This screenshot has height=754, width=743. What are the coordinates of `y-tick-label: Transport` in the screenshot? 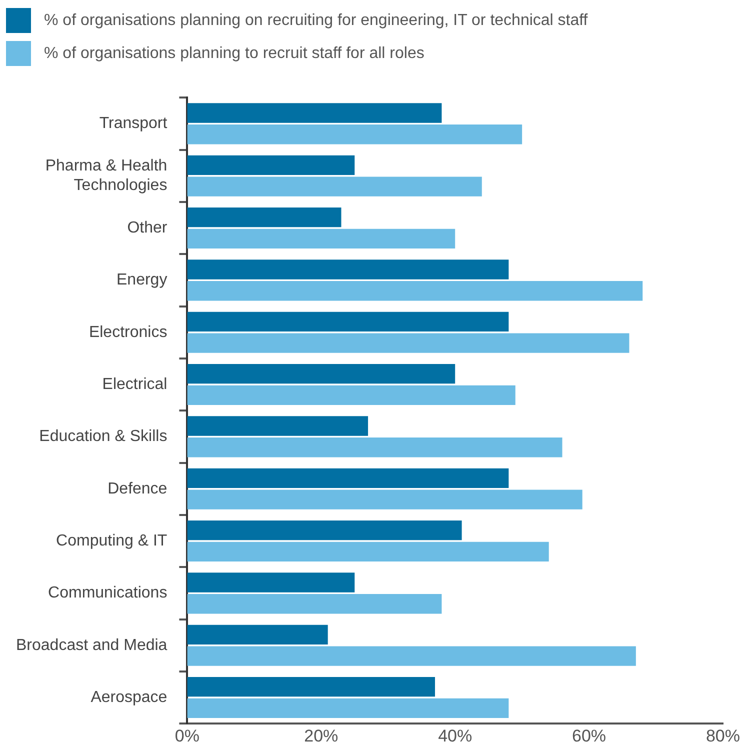 It's located at (133, 123).